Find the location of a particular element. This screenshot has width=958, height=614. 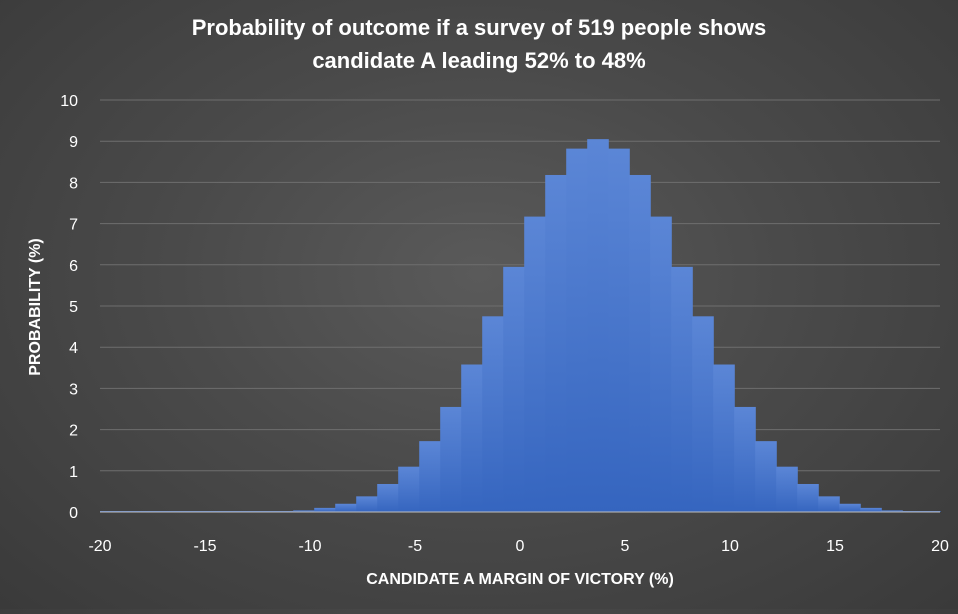

y-tick-label: 10 is located at coordinates (69, 101).